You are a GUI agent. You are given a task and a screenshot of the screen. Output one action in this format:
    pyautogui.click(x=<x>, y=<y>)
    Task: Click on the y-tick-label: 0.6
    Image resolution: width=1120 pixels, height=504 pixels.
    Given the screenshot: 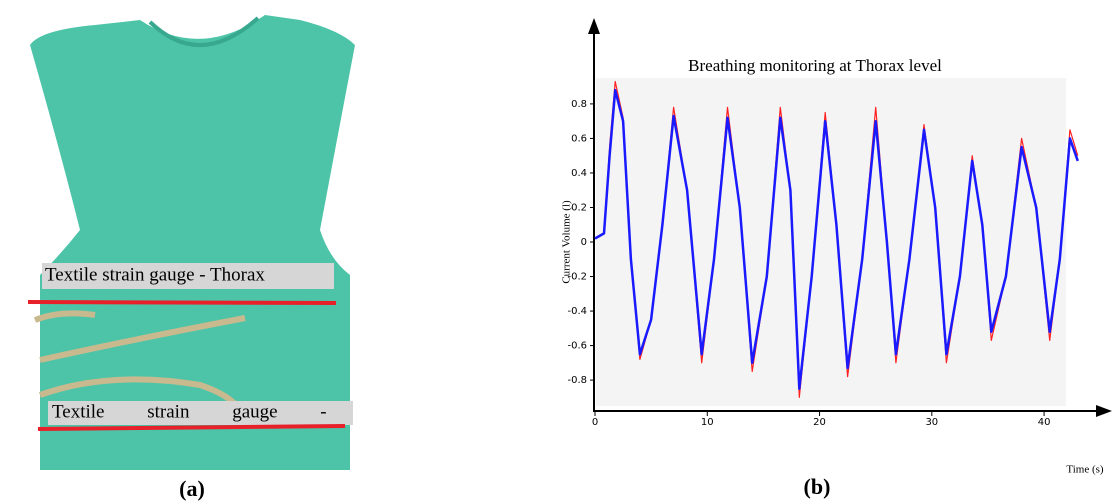 What is the action you would take?
    pyautogui.click(x=579, y=138)
    